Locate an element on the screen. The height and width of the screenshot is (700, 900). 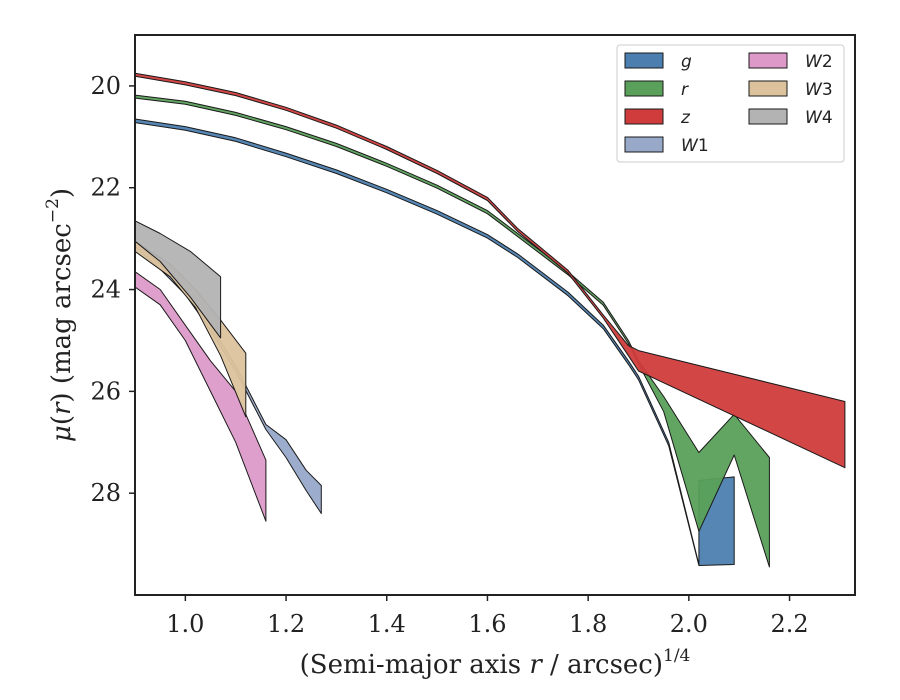
legend-swatch-r is located at coordinates (644, 88).